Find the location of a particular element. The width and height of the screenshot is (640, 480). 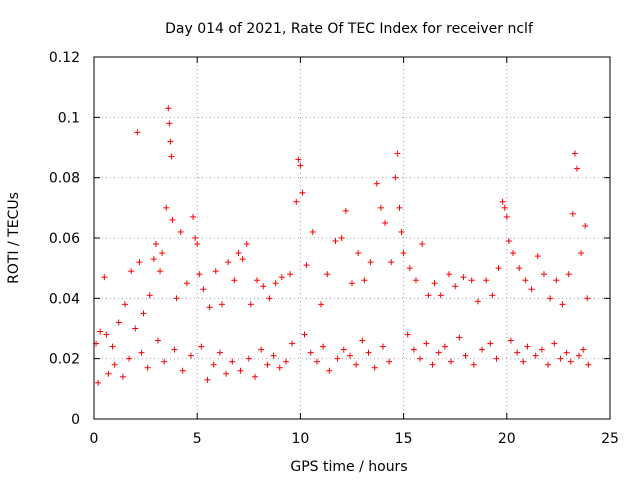

y-tick-label: 0.12 is located at coordinates (64, 58).